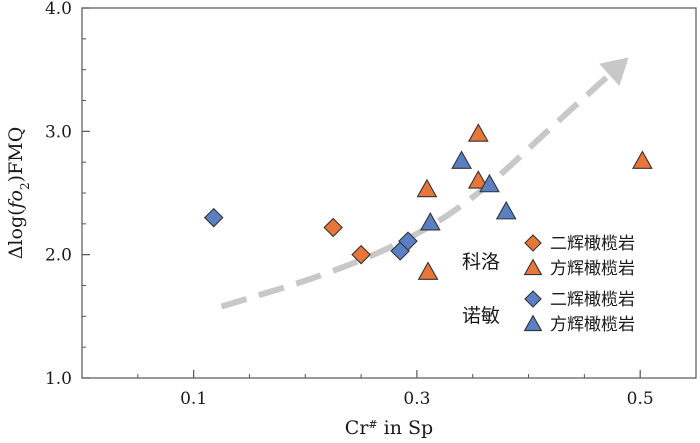  What do you see at coordinates (481, 316) in the screenshot?
I see `legend-group-label: 诺敏` at bounding box center [481, 316].